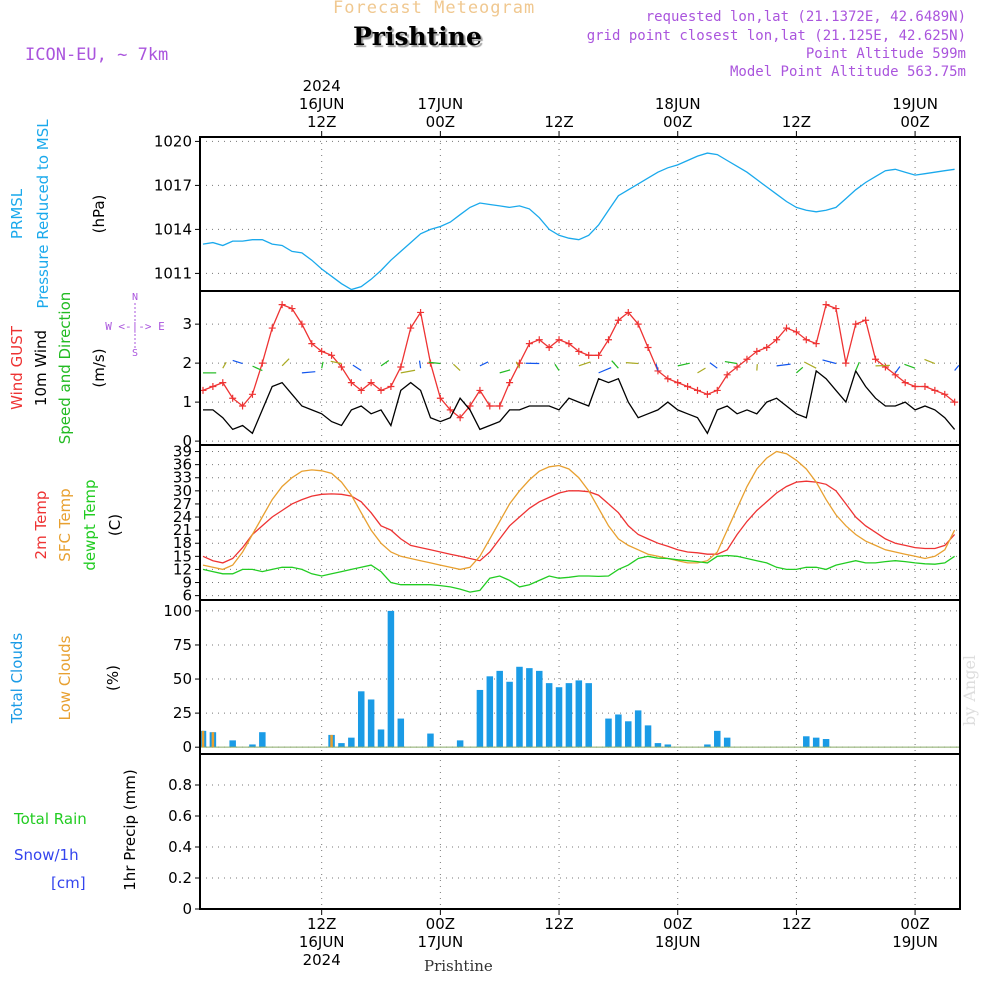 The height and width of the screenshot is (1000, 1000). I want to click on time-label-bottom: 19JUN, so click(915, 942).